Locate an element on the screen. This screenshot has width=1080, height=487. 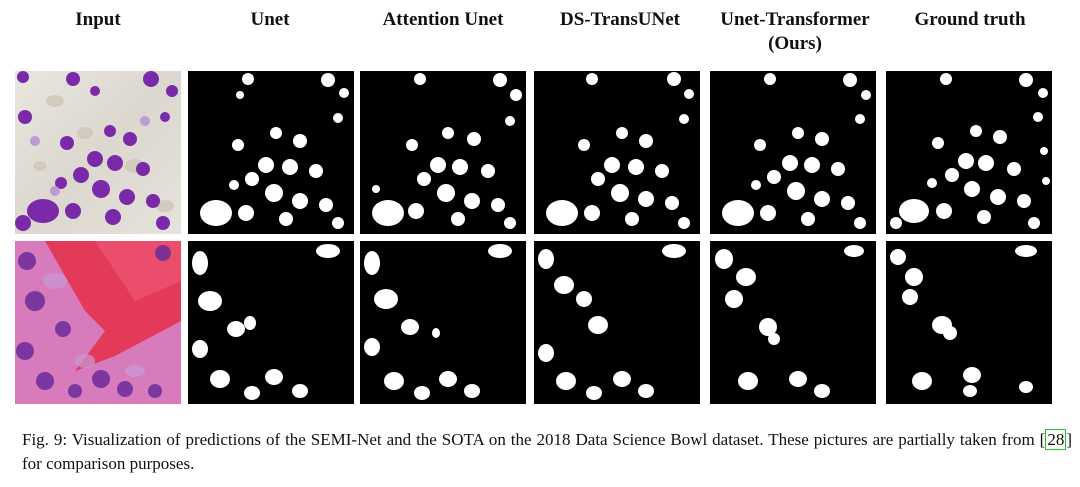
column-label: DS-TransUNet is located at coordinates (620, 19).